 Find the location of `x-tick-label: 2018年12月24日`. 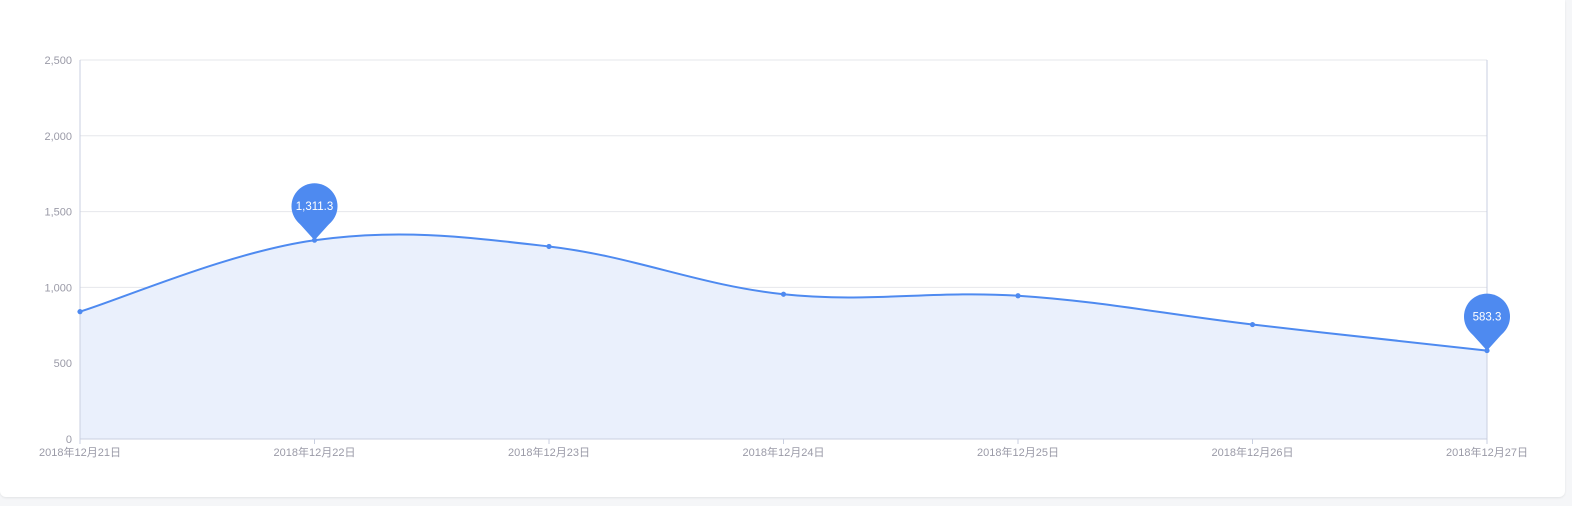

x-tick-label: 2018年12月24日 is located at coordinates (784, 452).